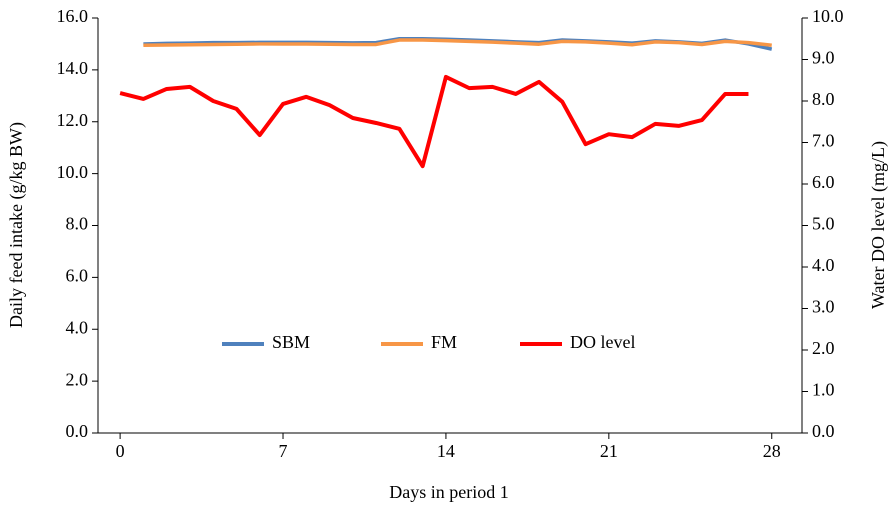 The height and width of the screenshot is (512, 896). I want to click on y-tick-label: 4.0, so click(77, 327).